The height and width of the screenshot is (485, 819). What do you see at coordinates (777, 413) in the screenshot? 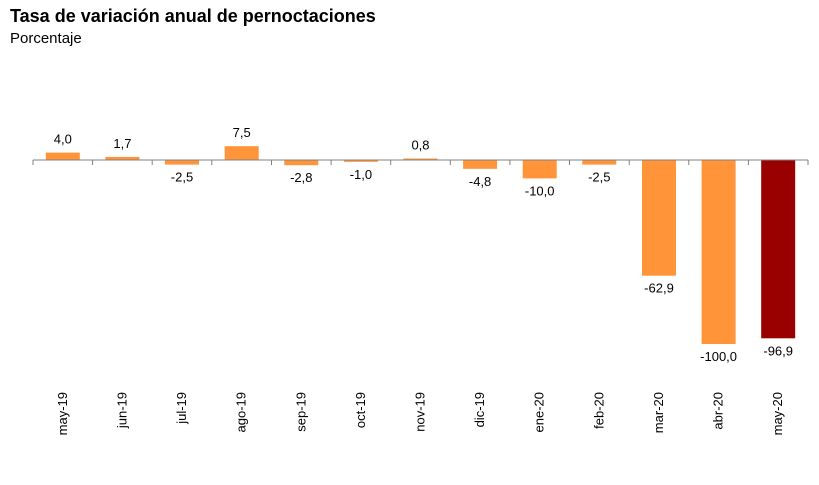
I see `x-tick-label-may-20: may-20` at bounding box center [777, 413].